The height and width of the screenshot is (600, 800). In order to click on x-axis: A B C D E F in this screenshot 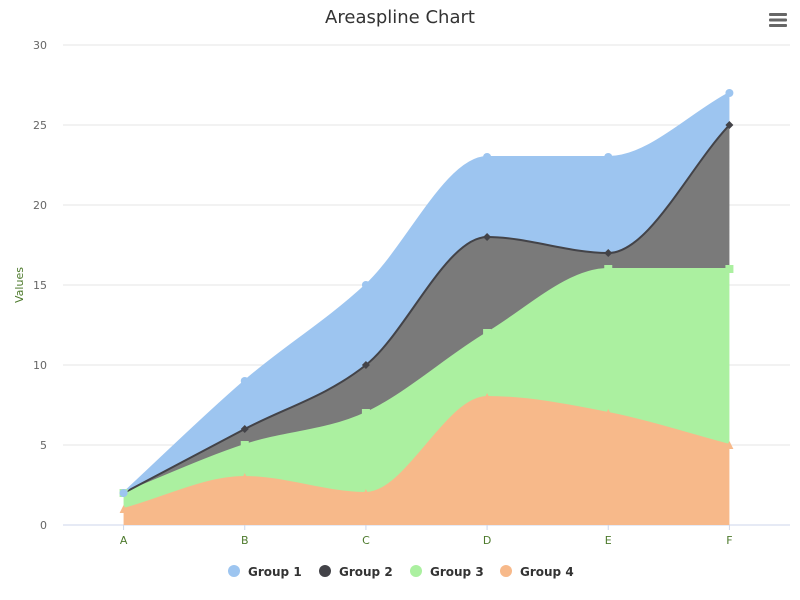, I will do `click(426, 536)`.